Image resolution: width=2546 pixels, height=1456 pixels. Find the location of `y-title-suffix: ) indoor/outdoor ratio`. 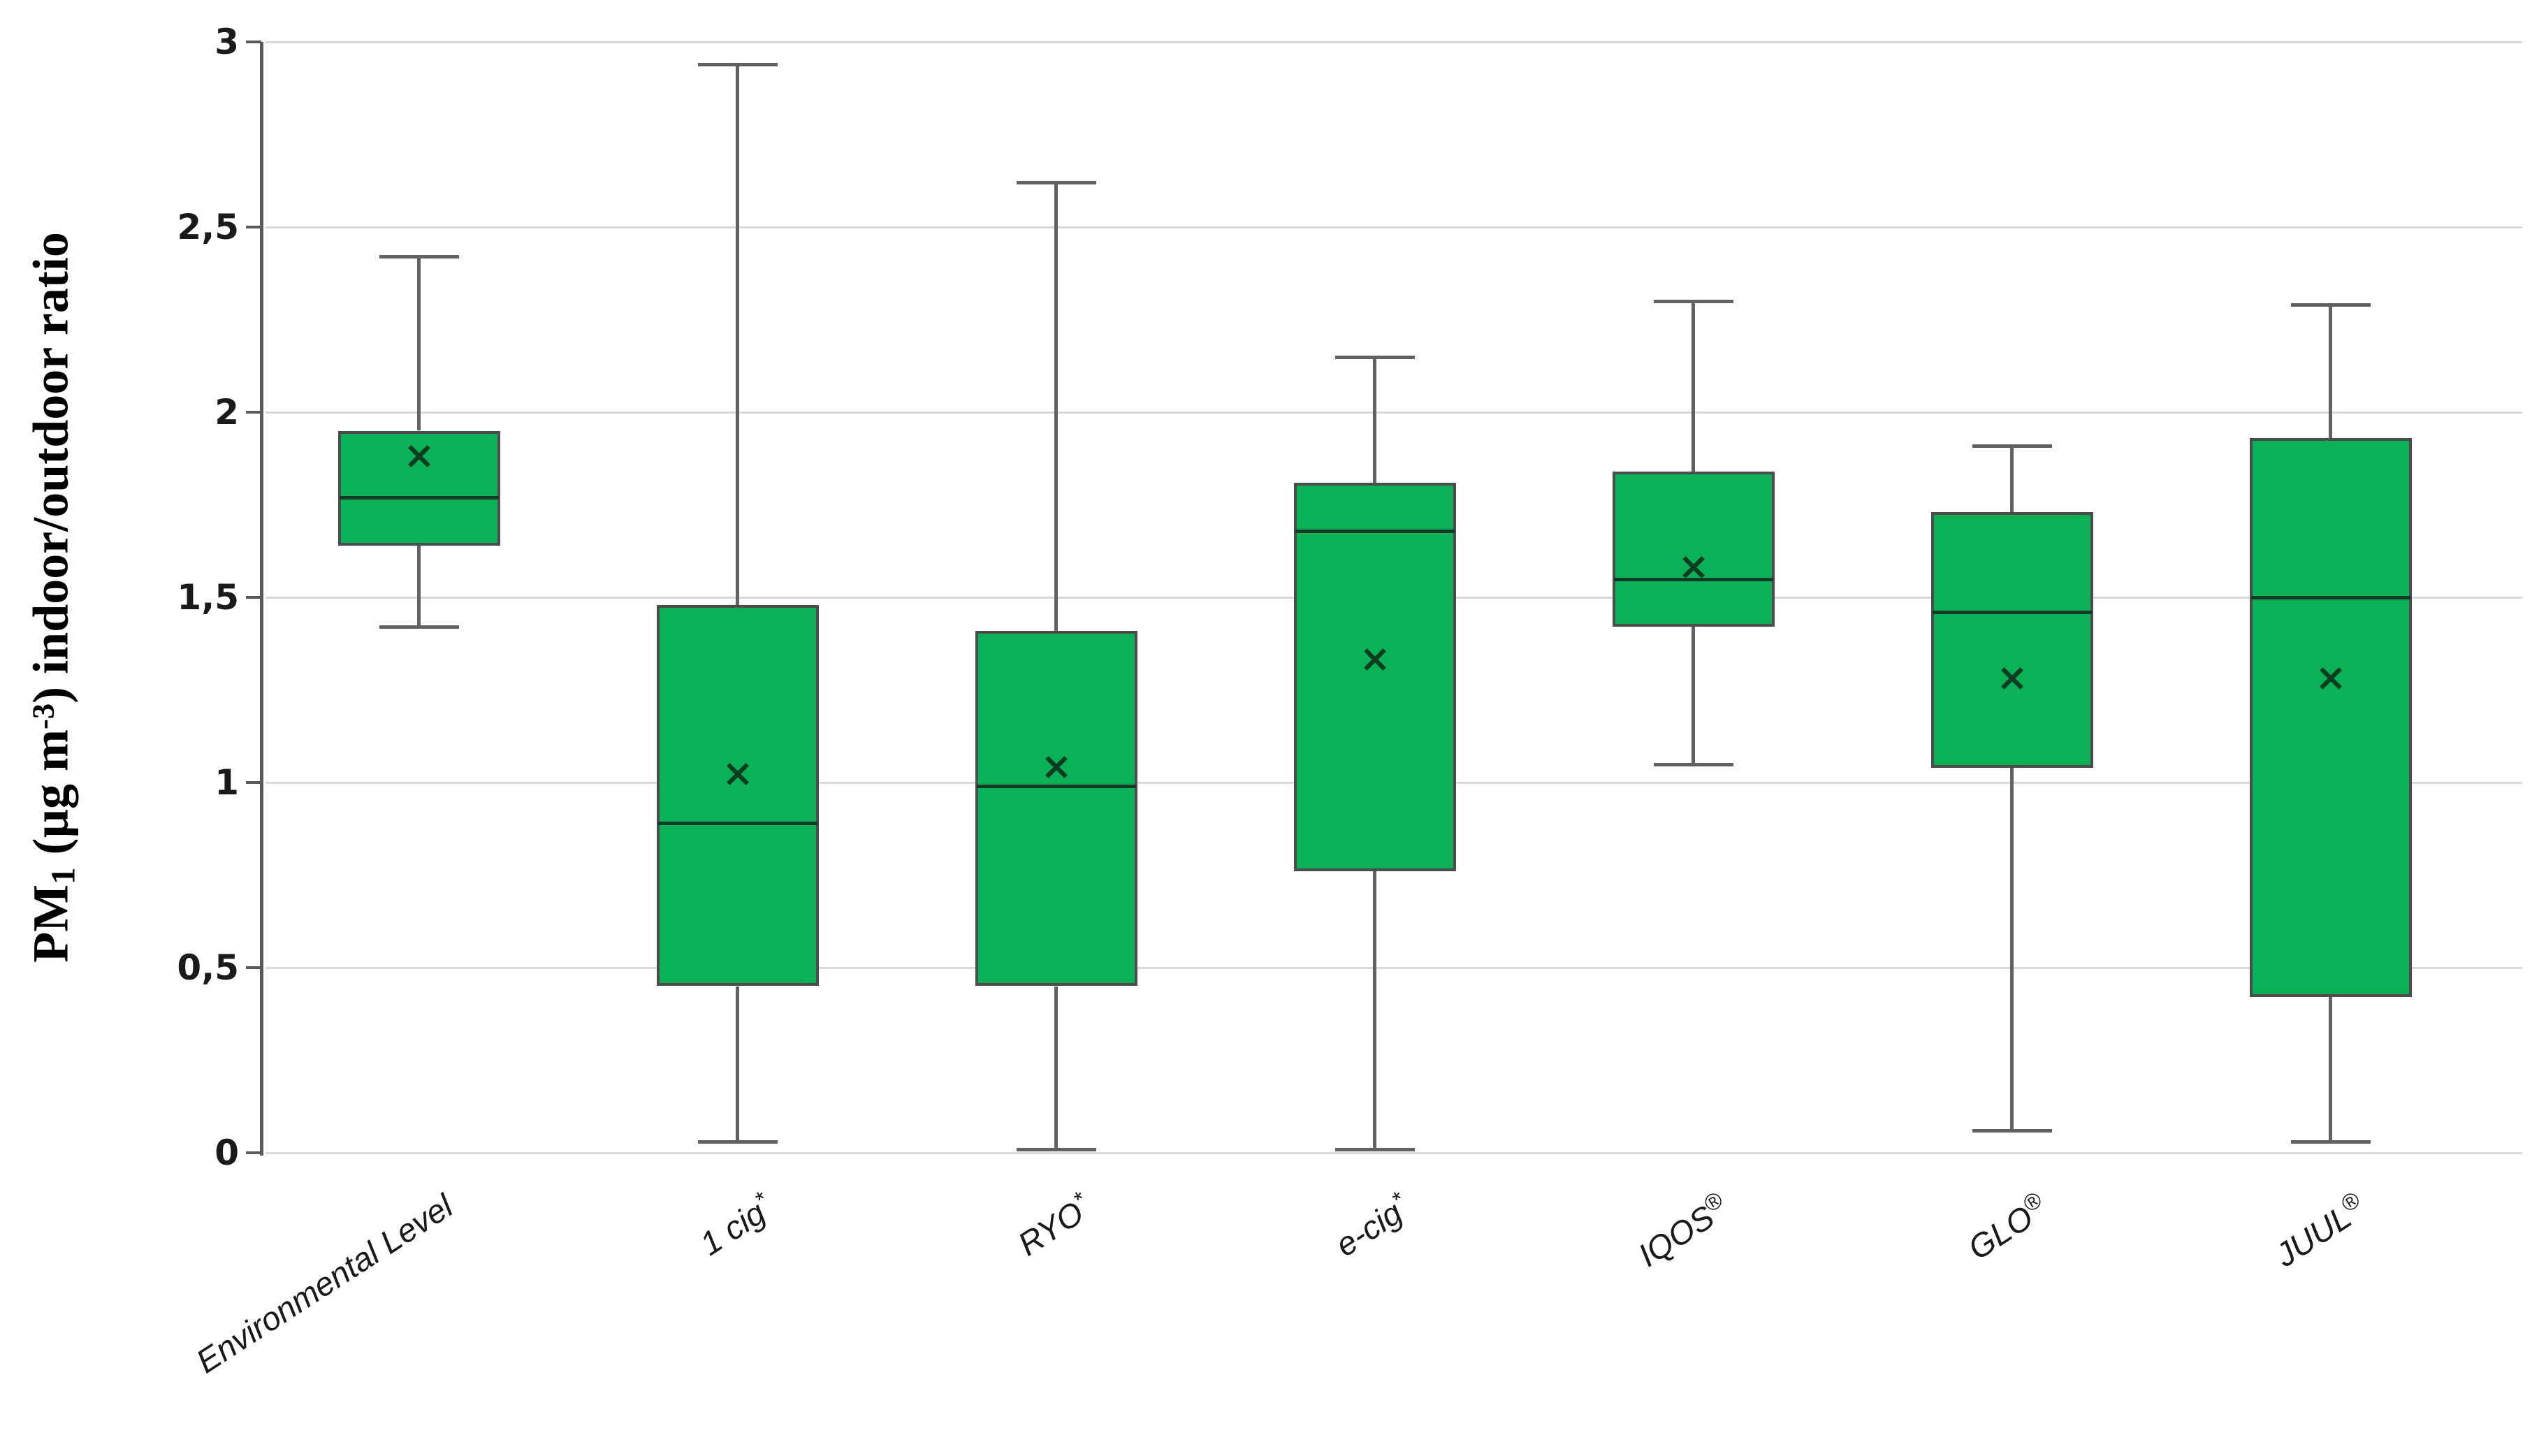

y-title-suffix: ) indoor/outdoor ratio is located at coordinates (50, 468).